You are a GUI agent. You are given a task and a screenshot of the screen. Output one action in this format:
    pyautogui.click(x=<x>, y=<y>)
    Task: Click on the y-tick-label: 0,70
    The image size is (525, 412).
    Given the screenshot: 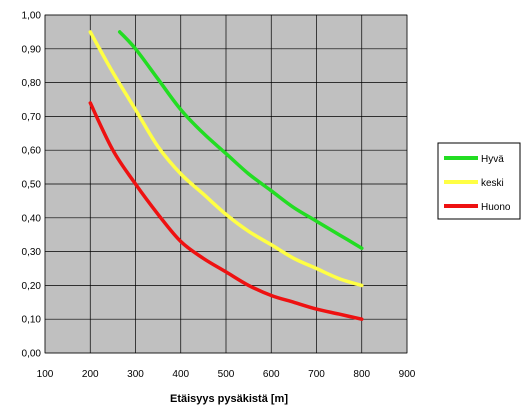 What is the action you would take?
    pyautogui.click(x=32, y=117)
    